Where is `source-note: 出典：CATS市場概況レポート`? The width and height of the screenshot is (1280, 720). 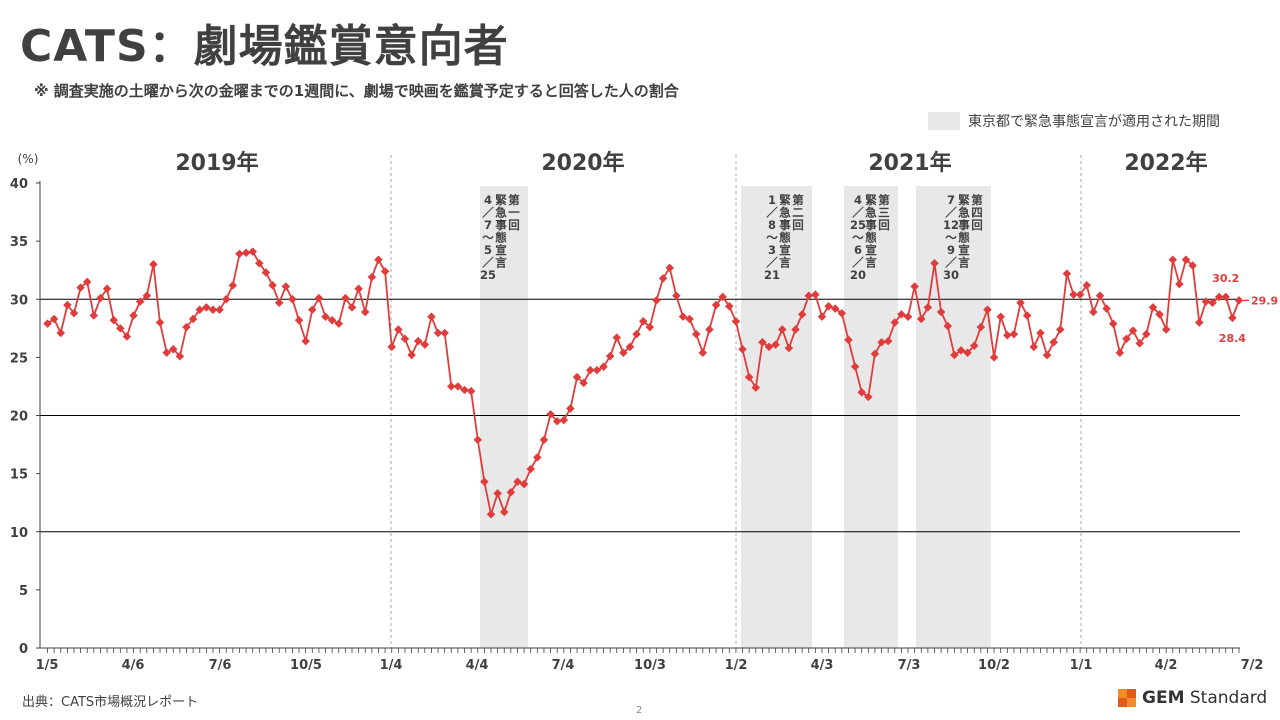 source-note: 出典：CATS市場概況レポート is located at coordinates (110, 702).